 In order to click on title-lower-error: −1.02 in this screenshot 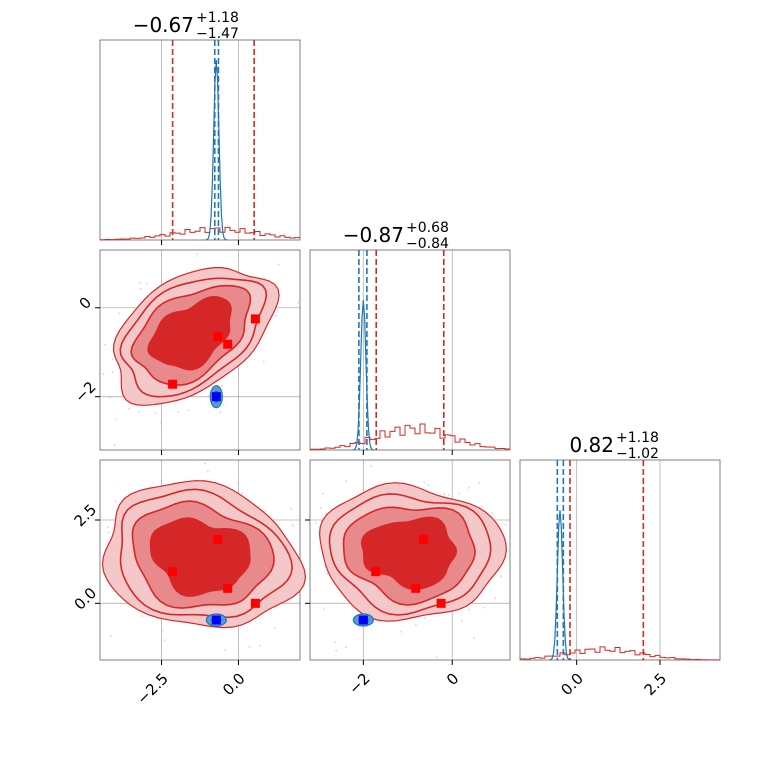, I will do `click(637, 454)`.